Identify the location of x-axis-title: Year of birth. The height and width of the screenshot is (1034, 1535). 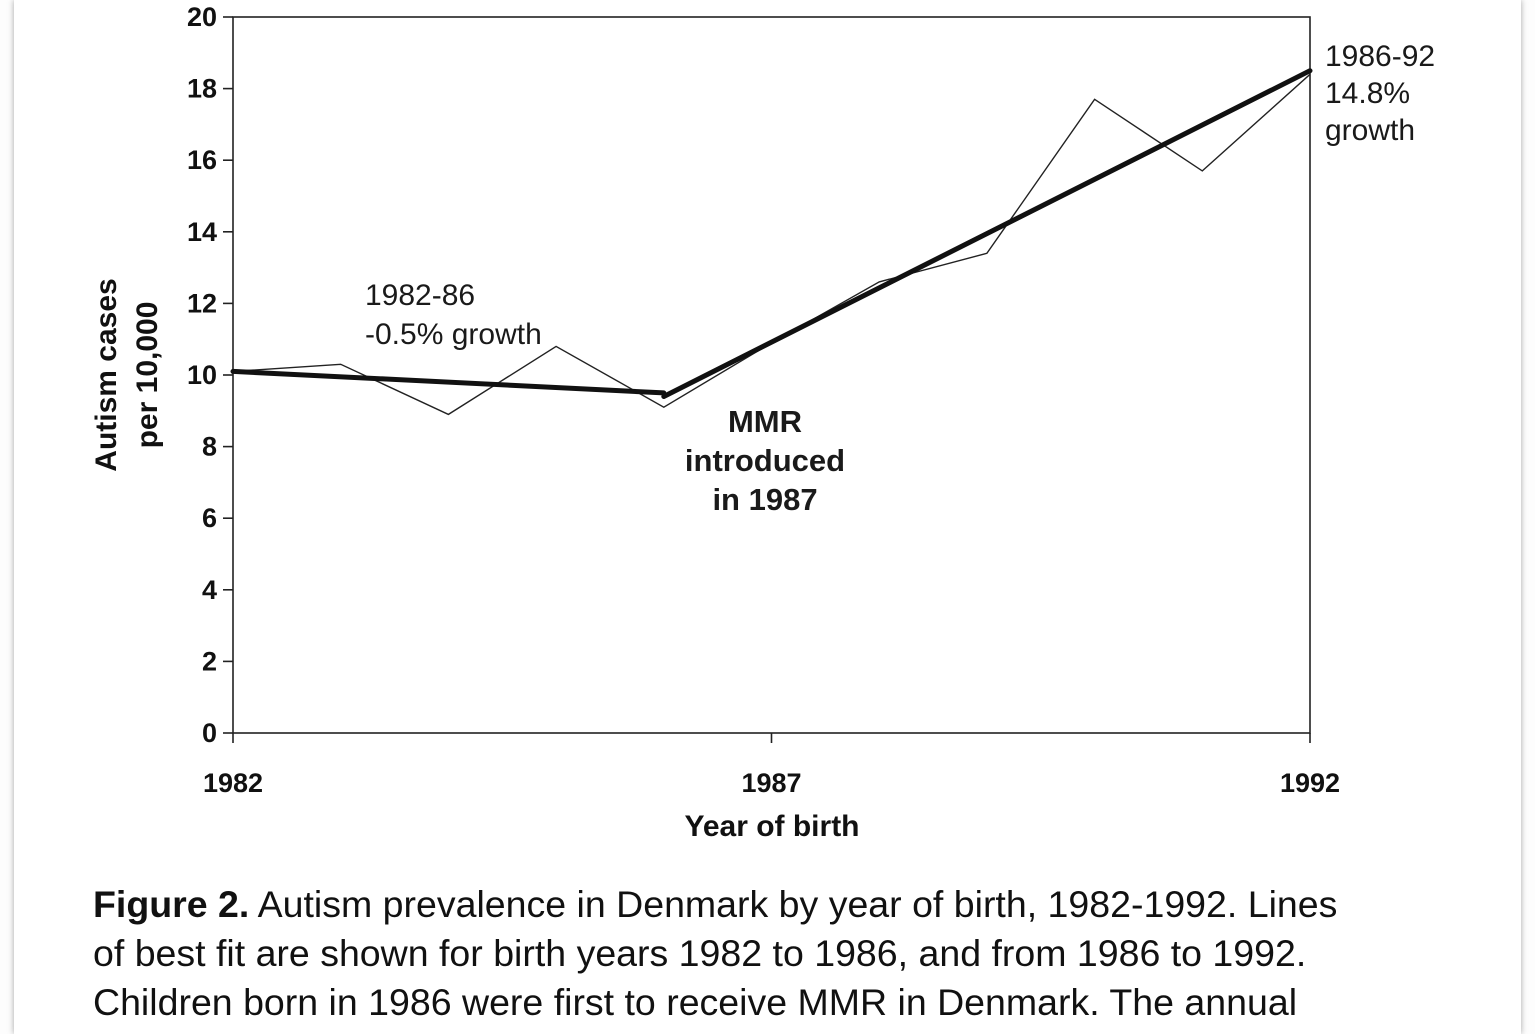
(771, 826).